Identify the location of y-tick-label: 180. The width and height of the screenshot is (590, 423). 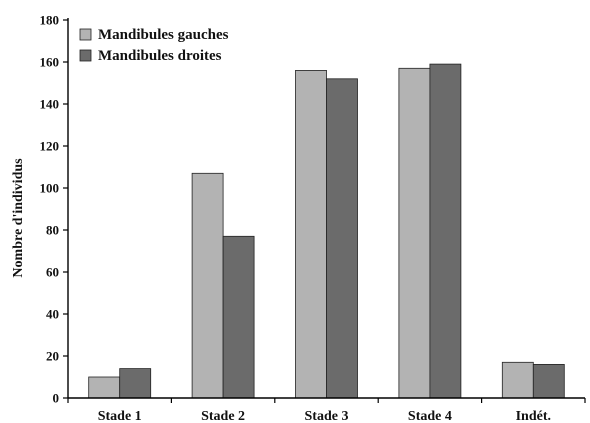
(50, 20).